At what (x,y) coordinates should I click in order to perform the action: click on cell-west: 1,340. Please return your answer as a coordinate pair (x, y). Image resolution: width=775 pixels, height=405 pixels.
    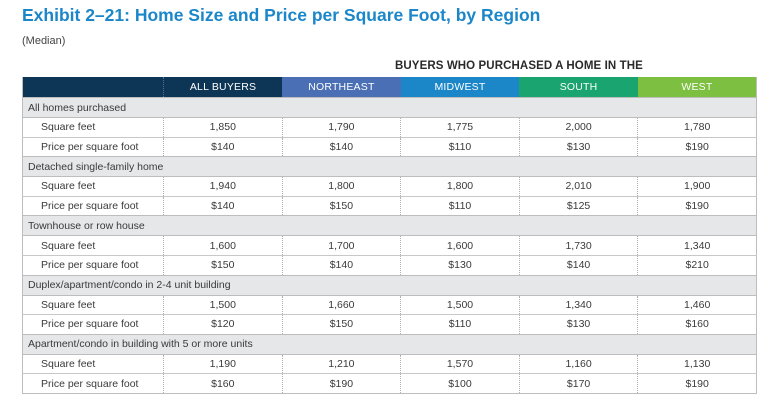
    Looking at the image, I should click on (697, 245).